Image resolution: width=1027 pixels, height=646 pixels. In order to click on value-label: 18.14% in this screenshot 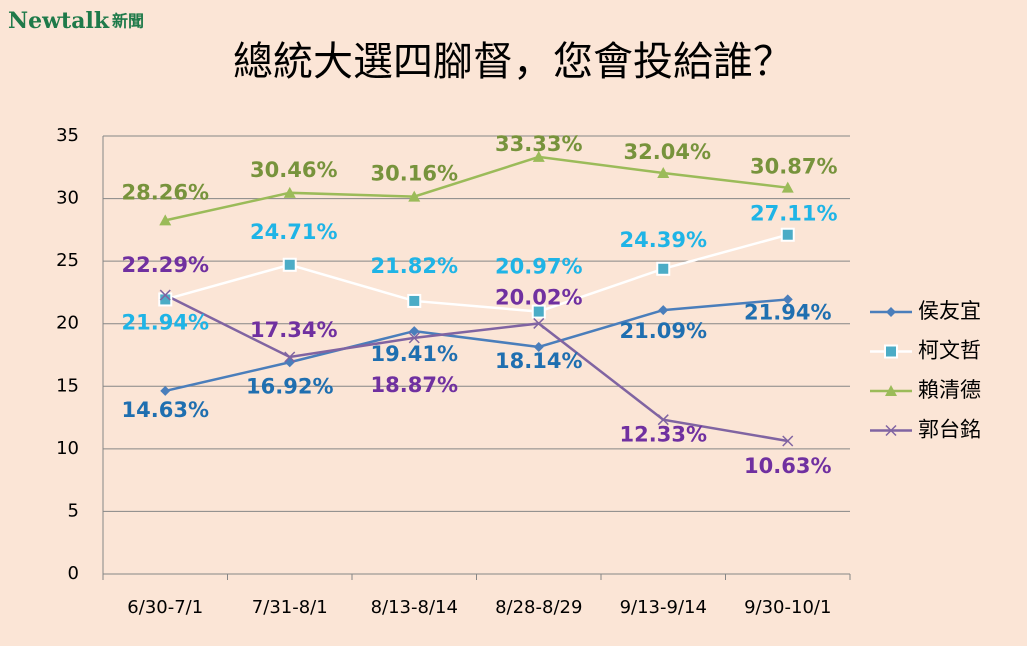, I will do `click(538, 361)`.